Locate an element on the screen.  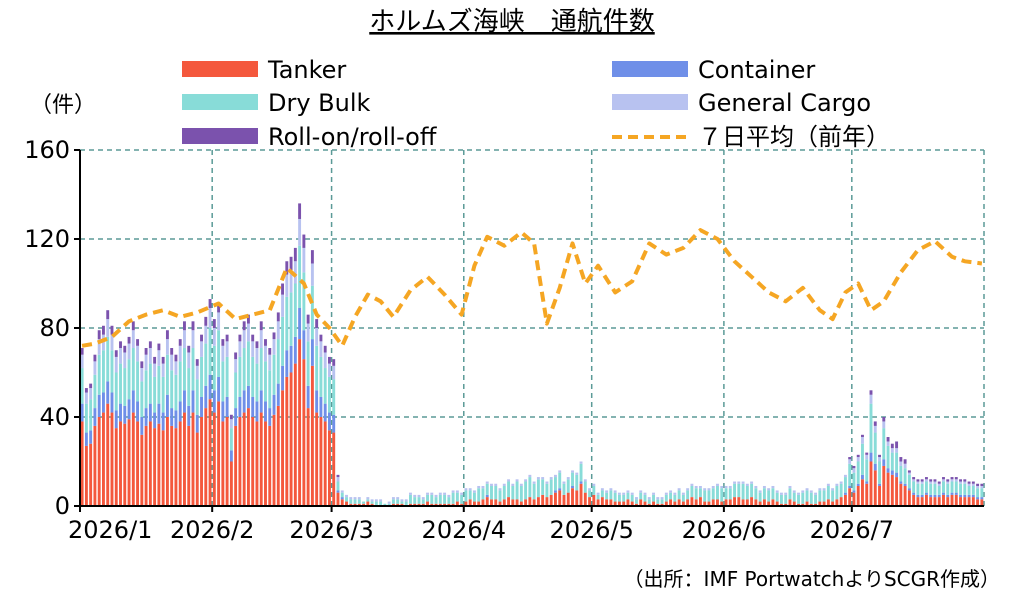
legend-label: General Cargo is located at coordinates (784, 103).